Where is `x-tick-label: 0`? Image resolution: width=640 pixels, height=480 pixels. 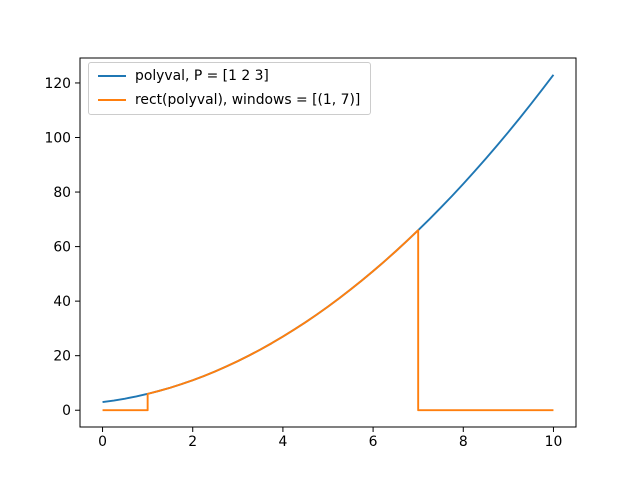 x-tick-label: 0 is located at coordinates (102, 442).